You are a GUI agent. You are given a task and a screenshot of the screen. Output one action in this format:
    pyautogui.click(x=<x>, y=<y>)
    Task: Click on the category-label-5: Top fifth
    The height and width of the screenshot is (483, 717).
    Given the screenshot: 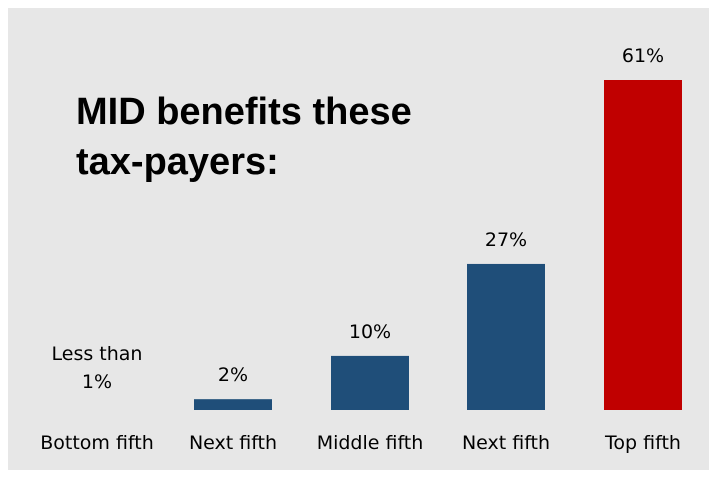 What is the action you would take?
    pyautogui.click(x=642, y=443)
    